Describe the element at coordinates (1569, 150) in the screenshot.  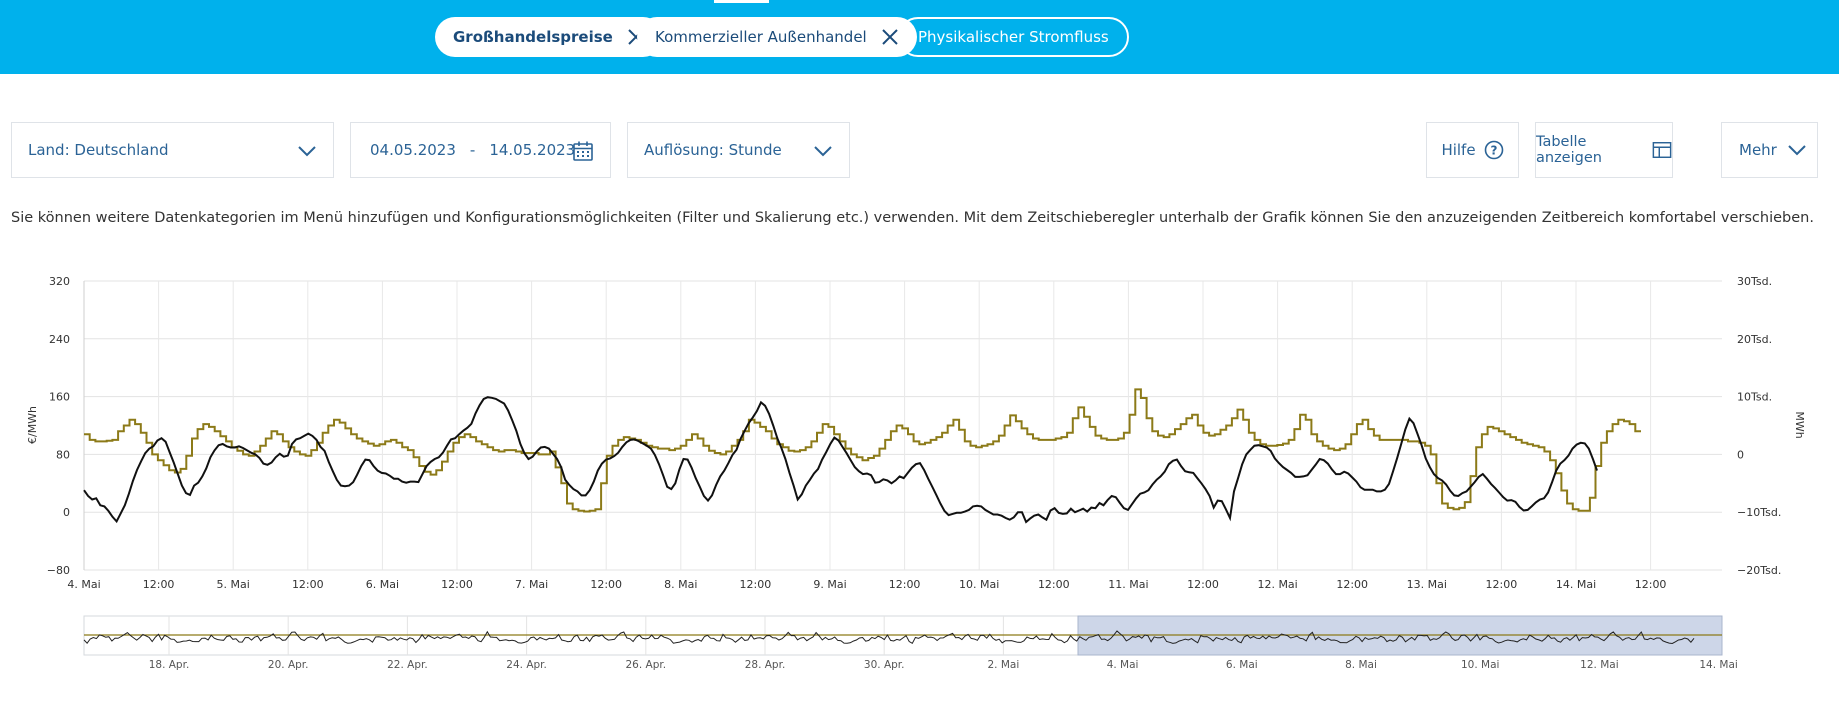
I see `show-table-button-label: Tabelle anzeigen` at that location.